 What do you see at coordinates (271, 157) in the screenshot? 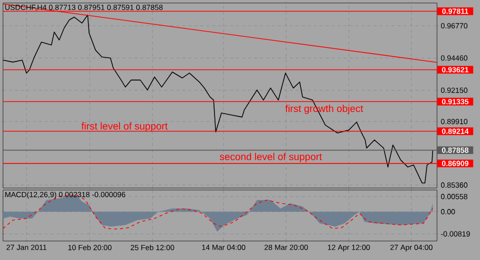
I see `annotation: second level of support` at bounding box center [271, 157].